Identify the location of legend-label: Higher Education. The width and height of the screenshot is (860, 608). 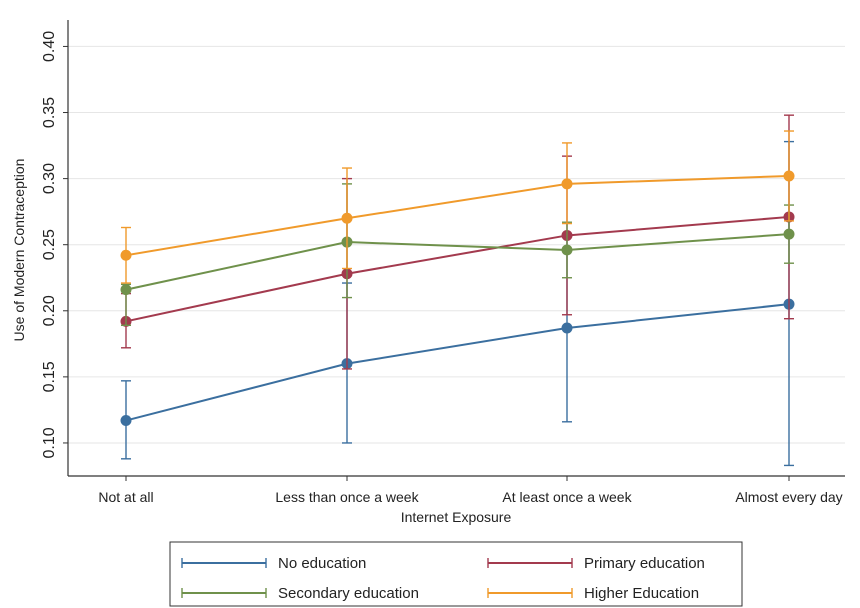
(641, 593).